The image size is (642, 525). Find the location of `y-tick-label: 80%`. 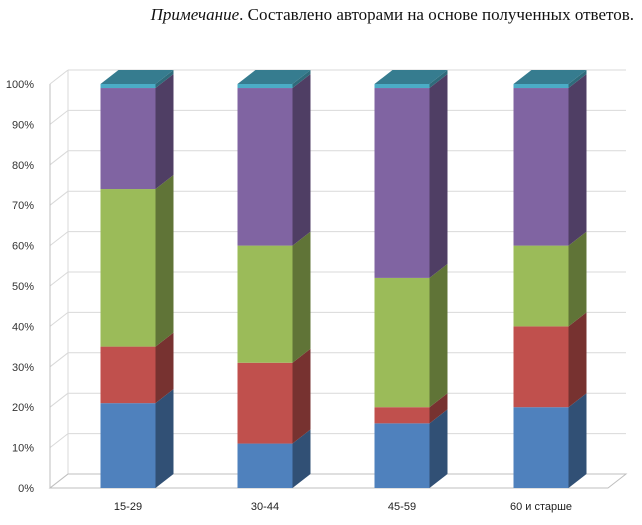

y-tick-label: 80% is located at coordinates (23, 166).